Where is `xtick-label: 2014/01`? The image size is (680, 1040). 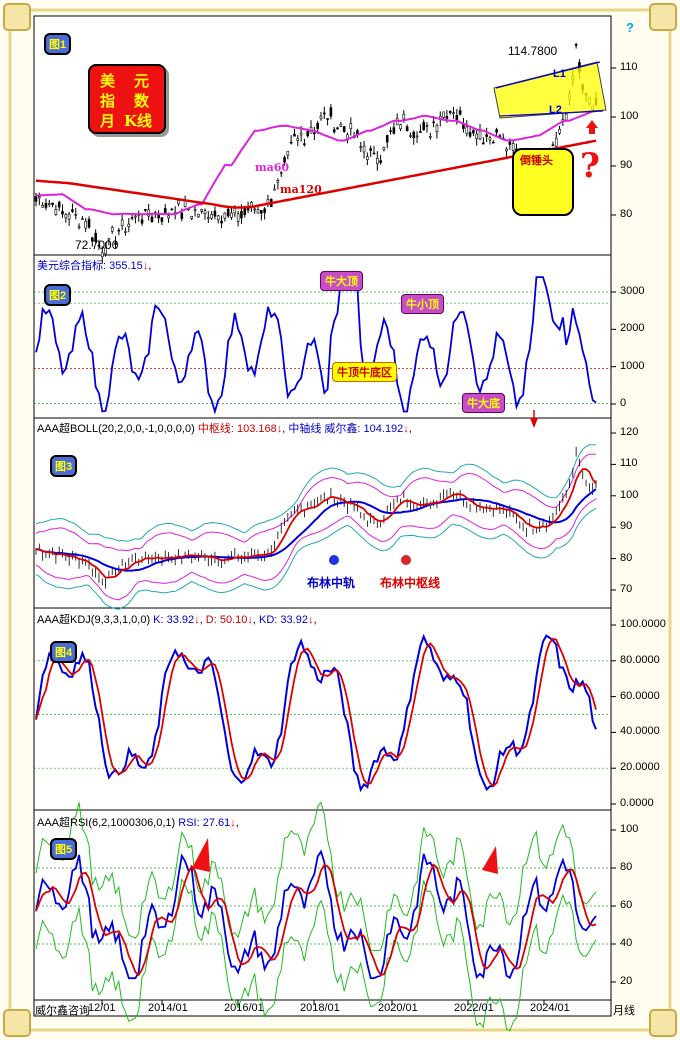
xtick-label: 2014/01 is located at coordinates (168, 1008).